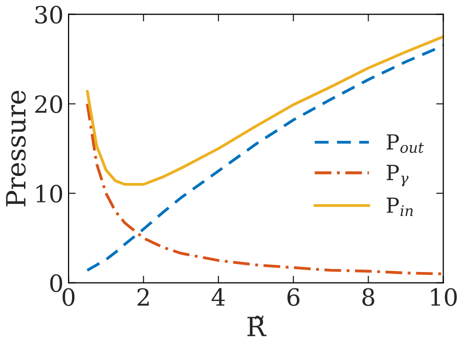  Describe the element at coordinates (218, 297) in the screenshot. I see `x-tick-label: 4` at that location.